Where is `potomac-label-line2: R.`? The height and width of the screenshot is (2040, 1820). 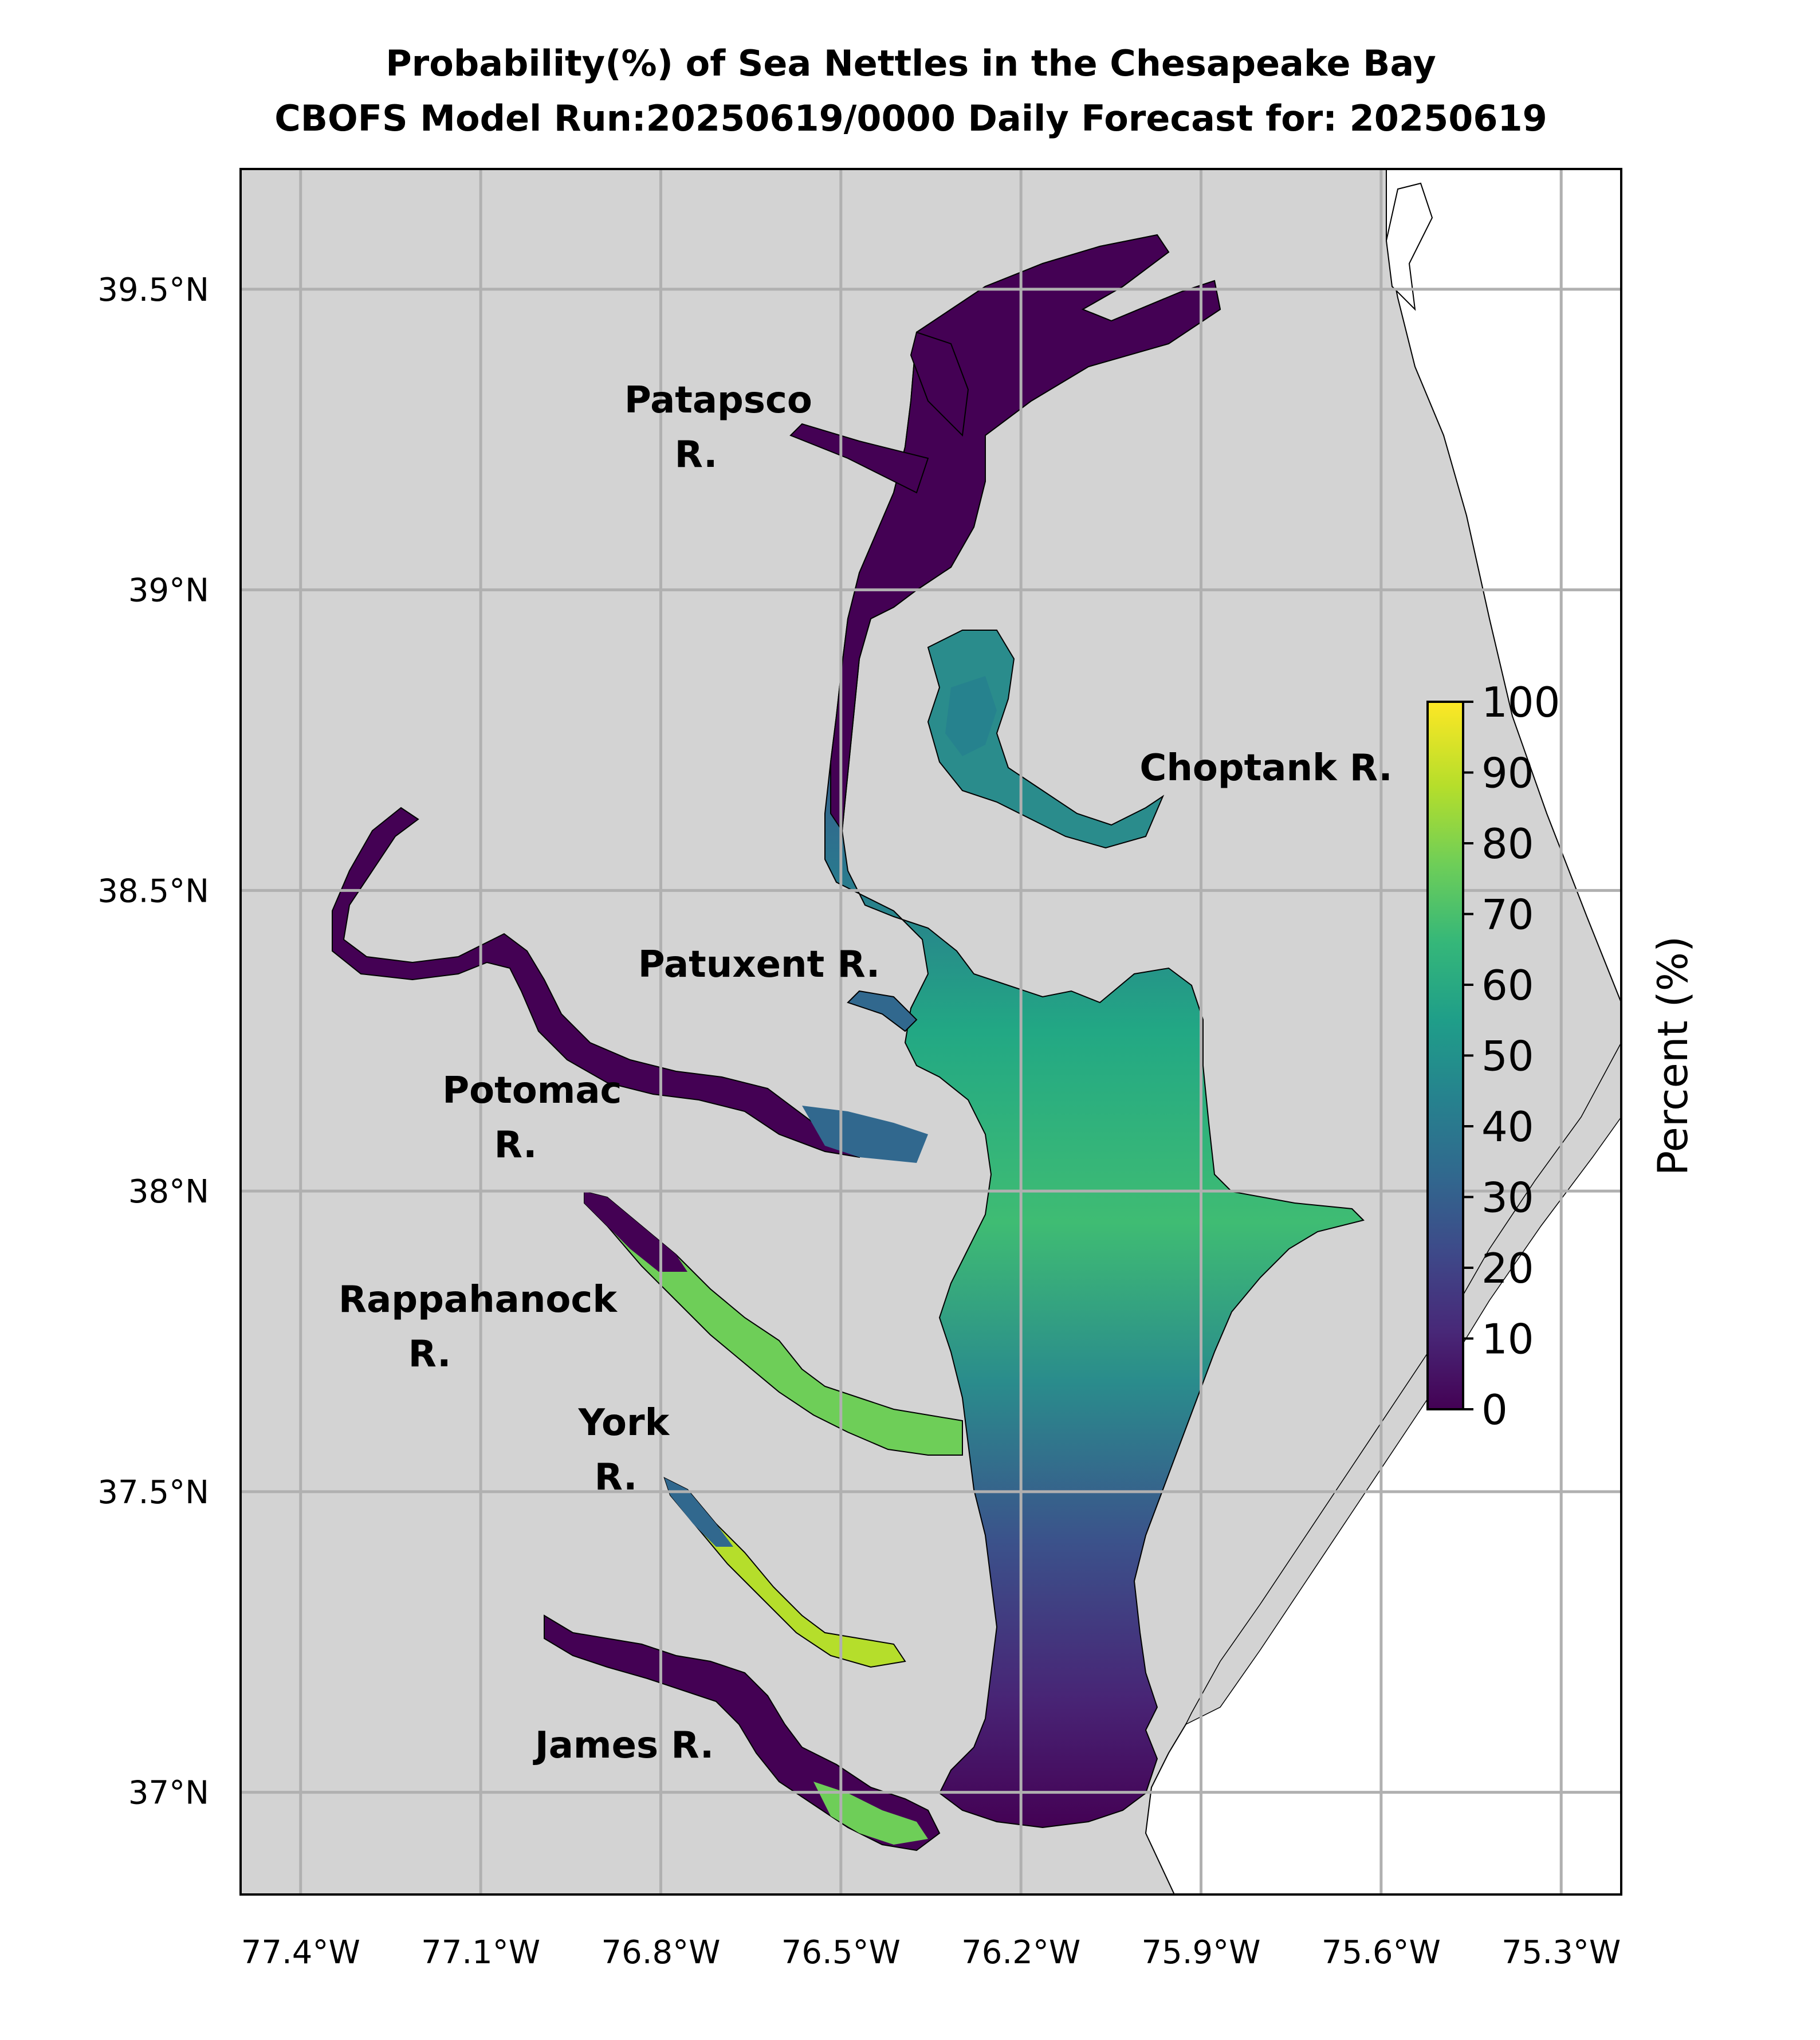 potomac-label-line2: R. is located at coordinates (515, 1145).